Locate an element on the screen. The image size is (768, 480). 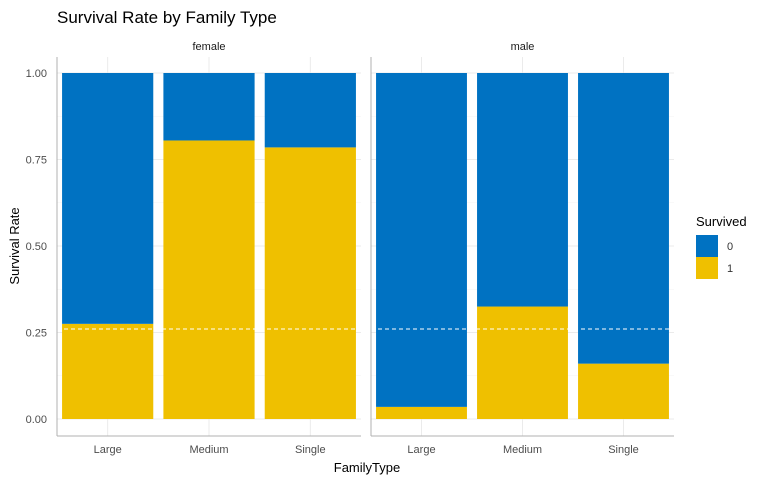
y-tick-label: 0.75 is located at coordinates (36, 161).